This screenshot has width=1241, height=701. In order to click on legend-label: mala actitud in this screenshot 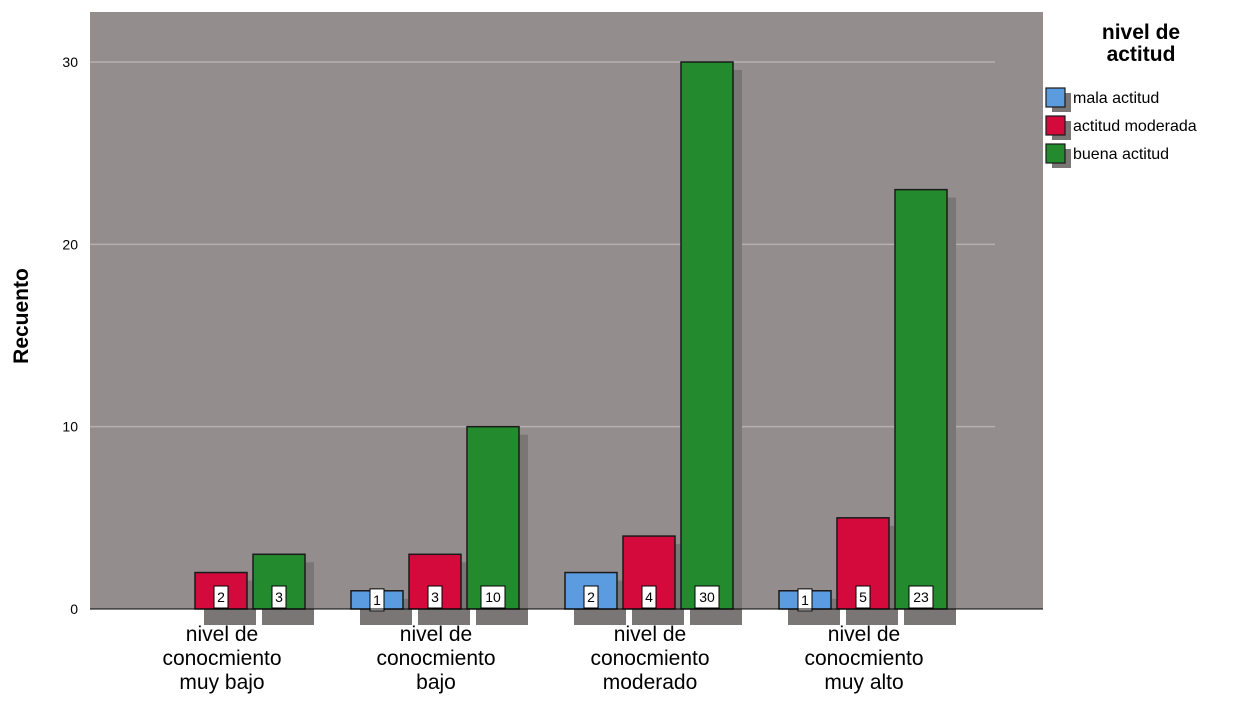, I will do `click(1116, 98)`.